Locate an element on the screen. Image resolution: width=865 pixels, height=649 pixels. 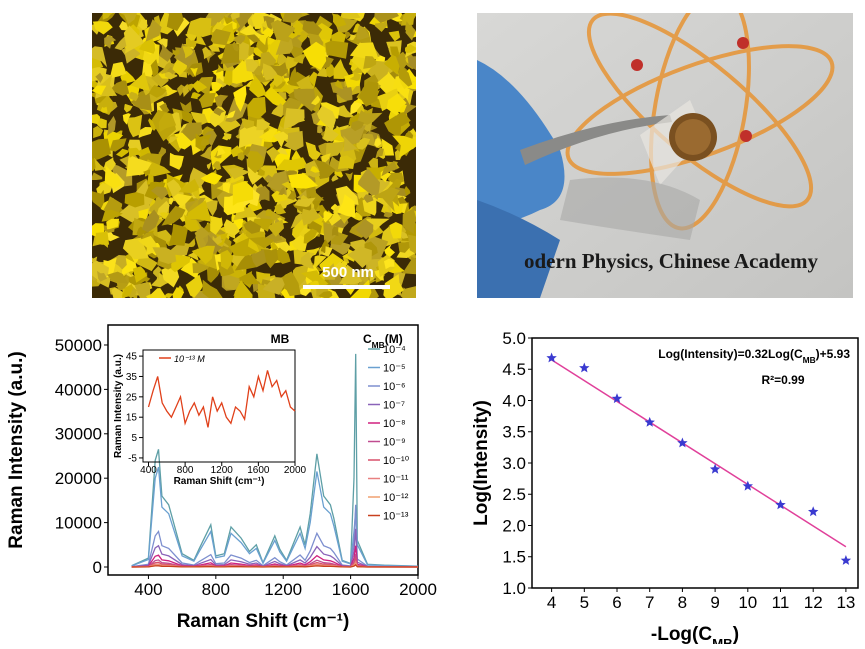
y-tick-label: 15 is located at coordinates (132, 418).